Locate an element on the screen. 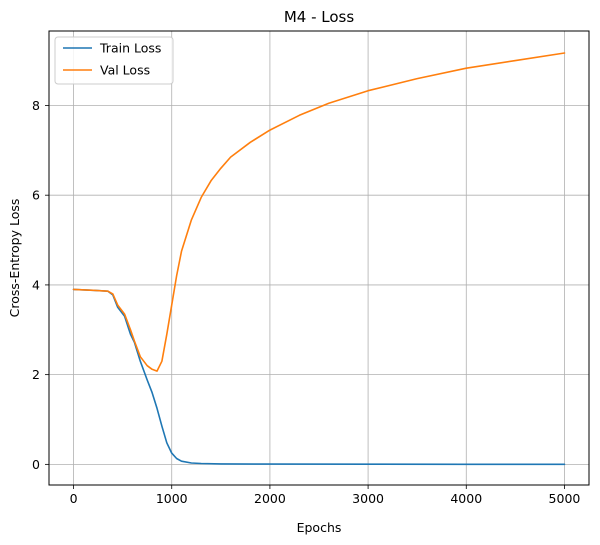 The image size is (600, 545). y-tick-label: 2 is located at coordinates (36, 374).